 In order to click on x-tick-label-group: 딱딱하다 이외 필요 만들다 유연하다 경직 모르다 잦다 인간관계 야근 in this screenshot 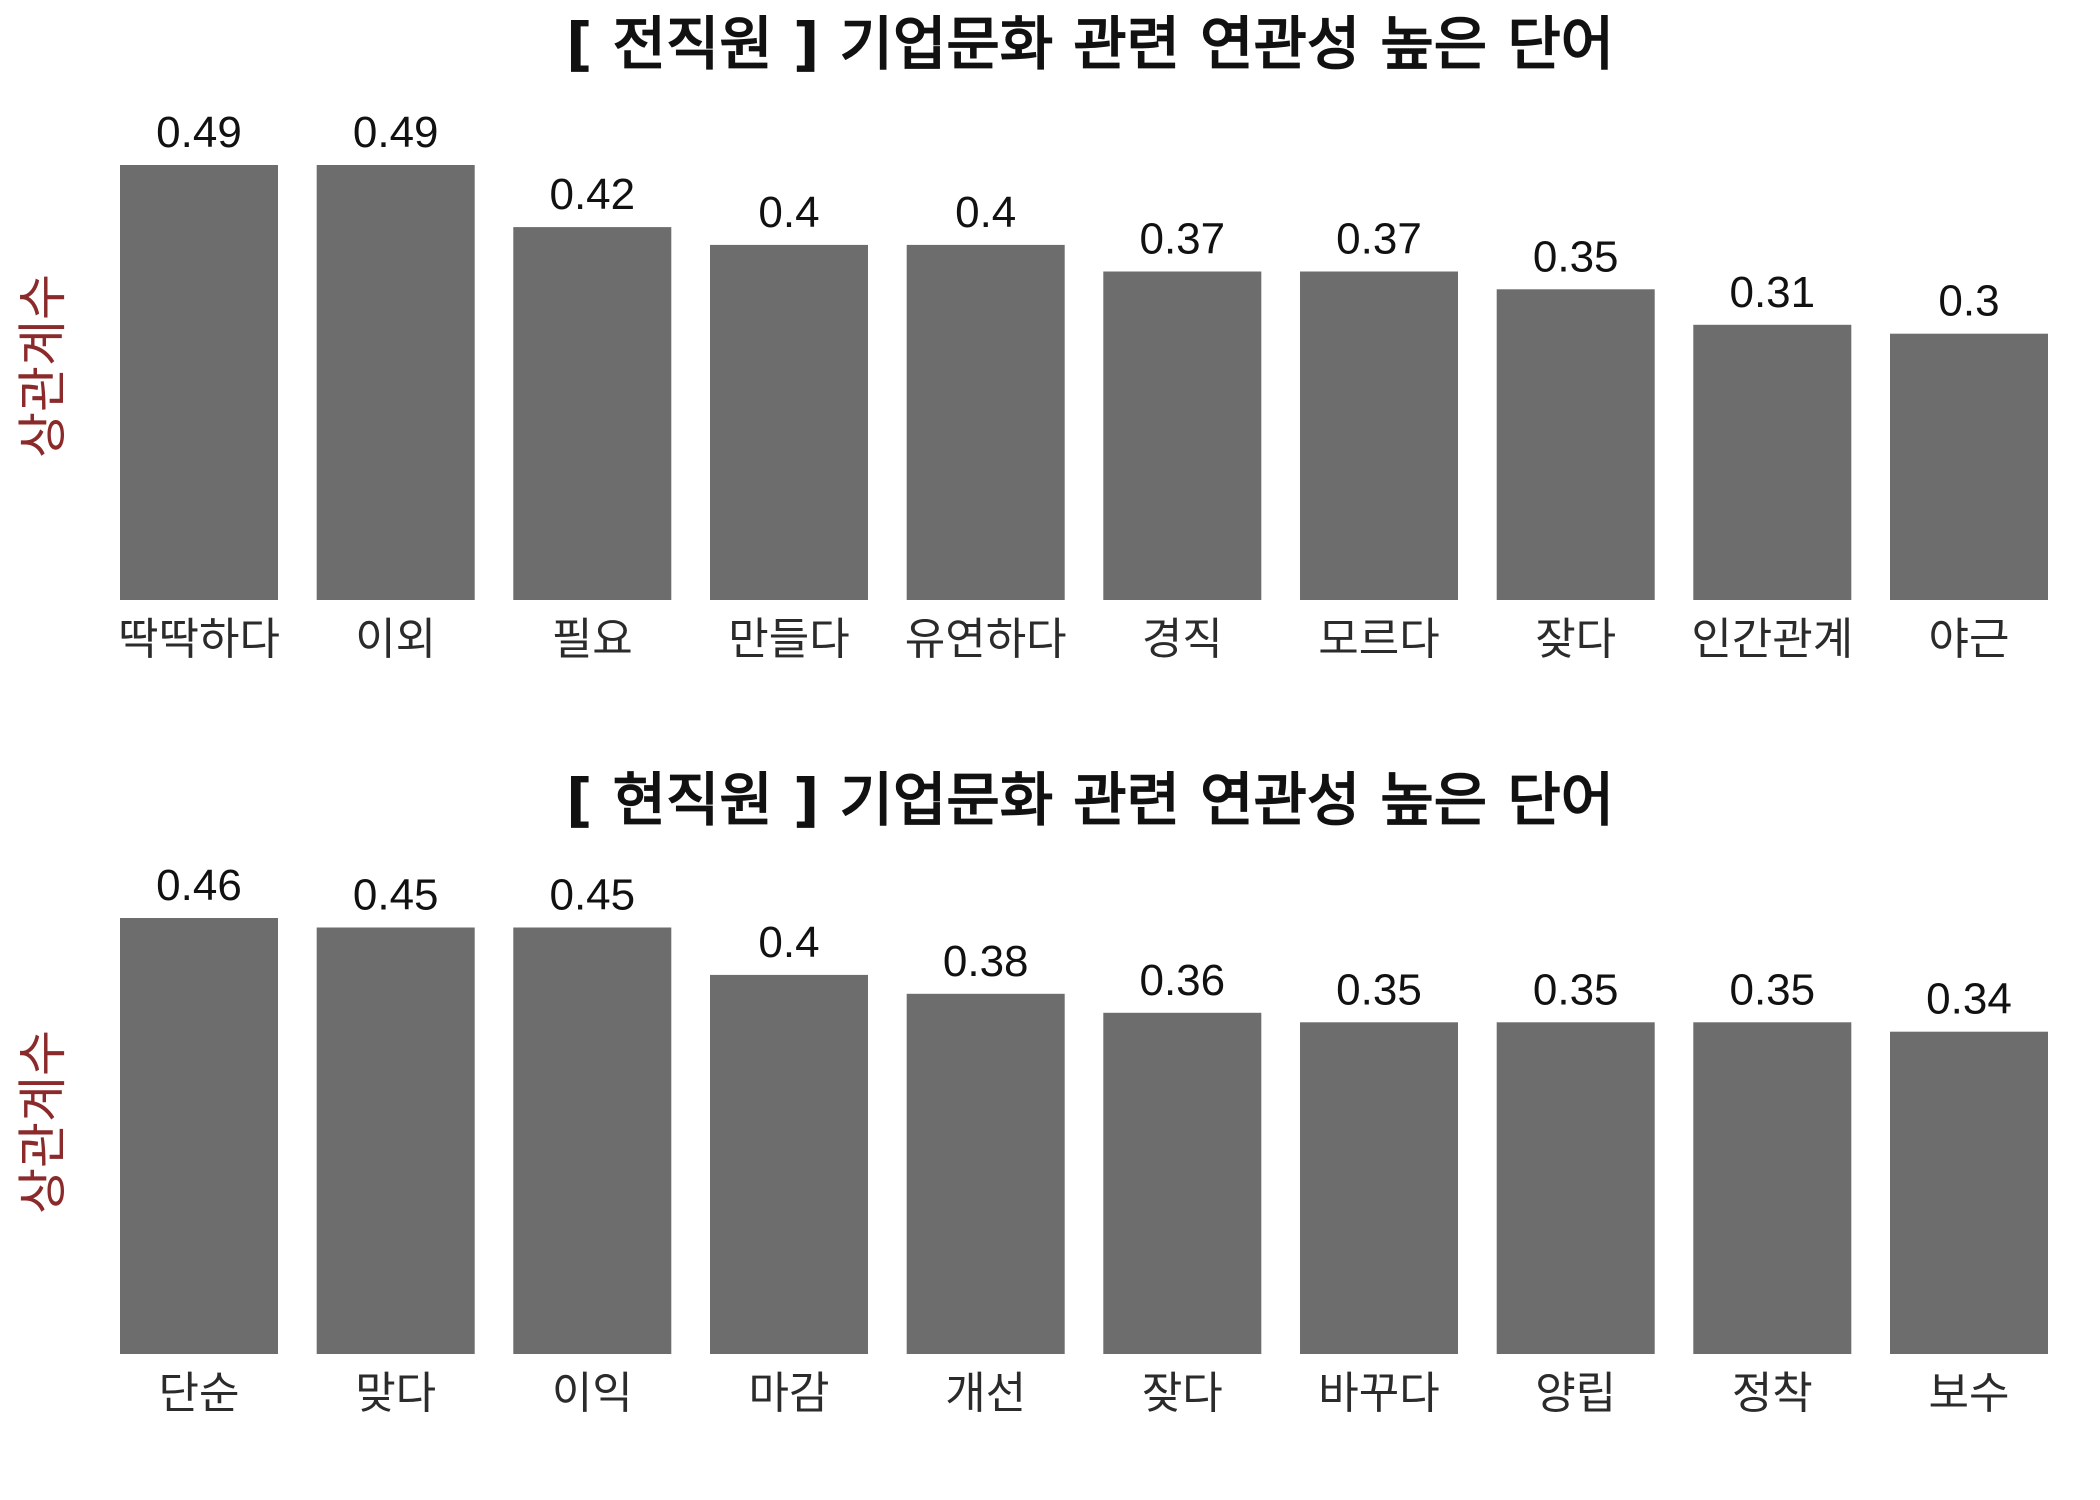, I will do `click(1063, 639)`.